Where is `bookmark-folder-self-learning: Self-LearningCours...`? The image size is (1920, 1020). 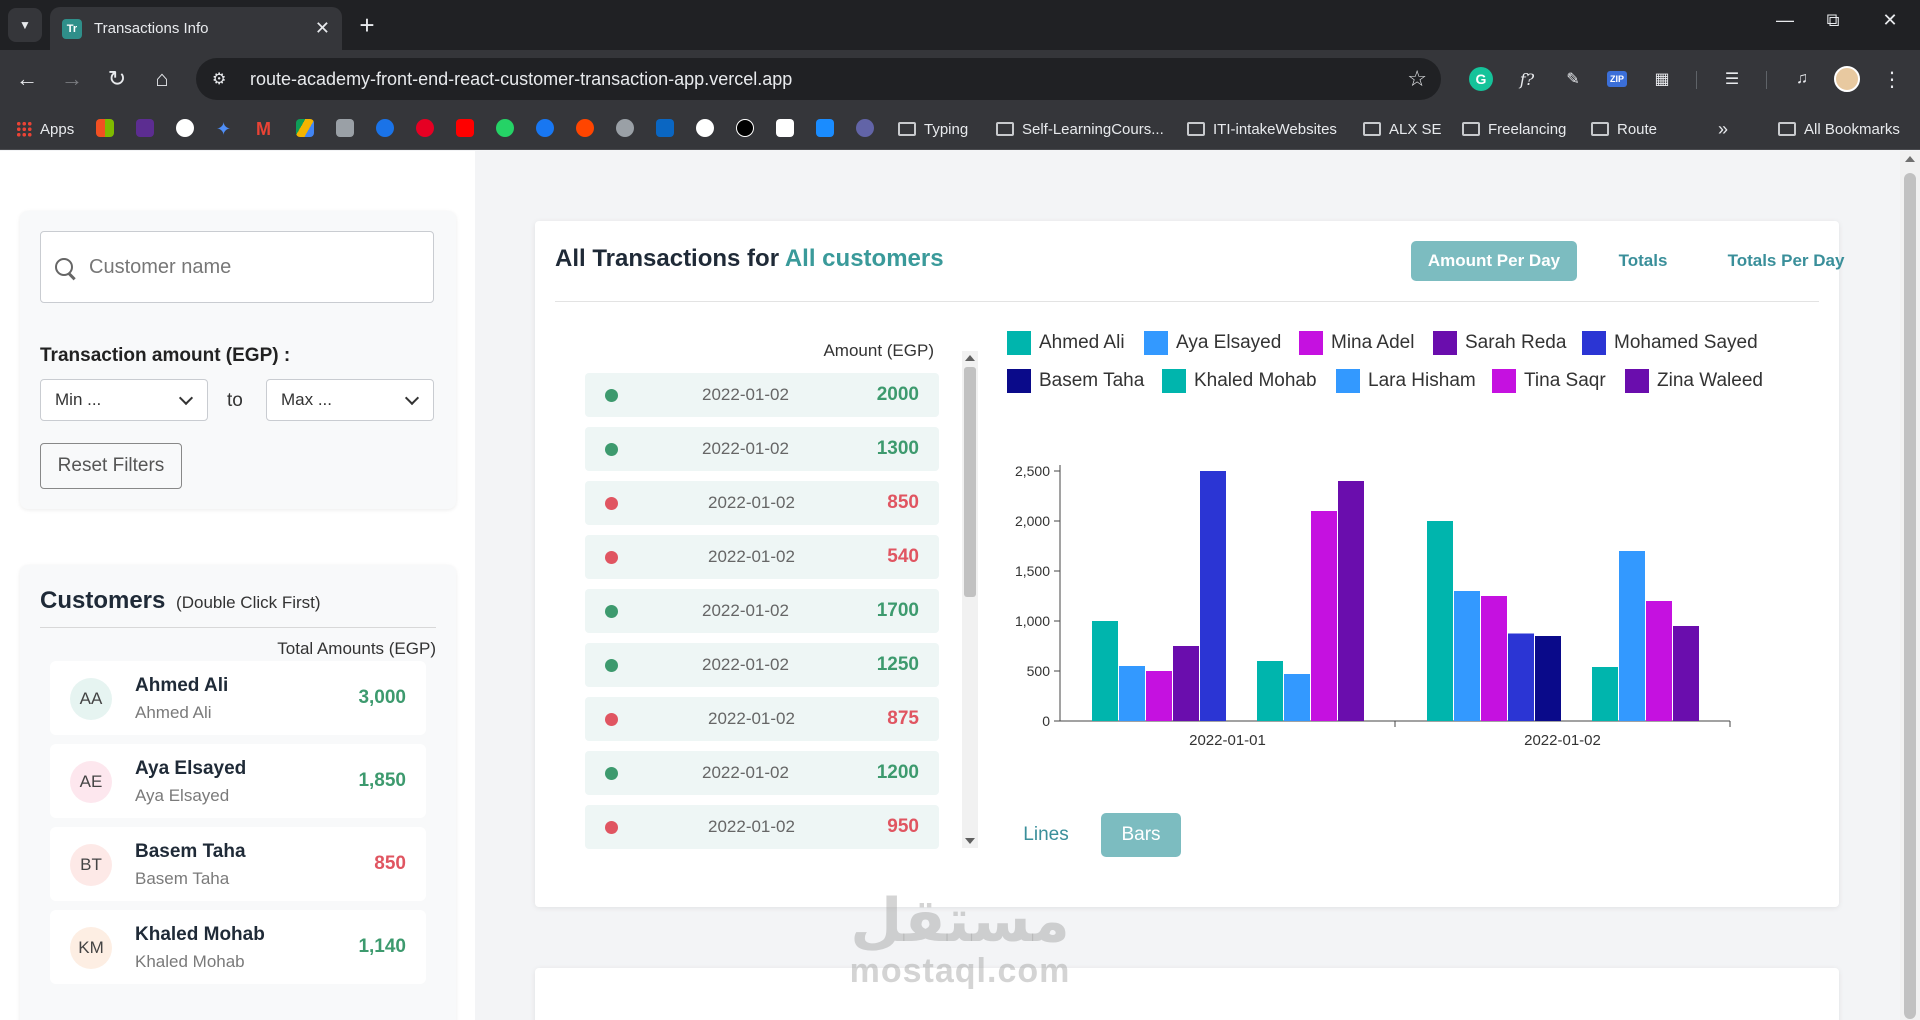 bookmark-folder-self-learning: Self-LearningCours... is located at coordinates (1080, 129).